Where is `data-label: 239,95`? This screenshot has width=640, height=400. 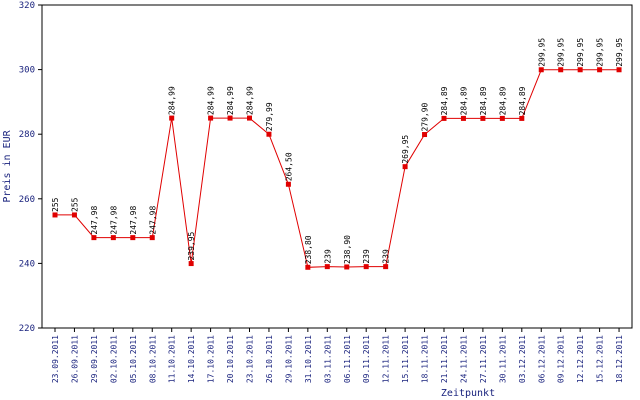 data-label: 239,95 is located at coordinates (191, 245).